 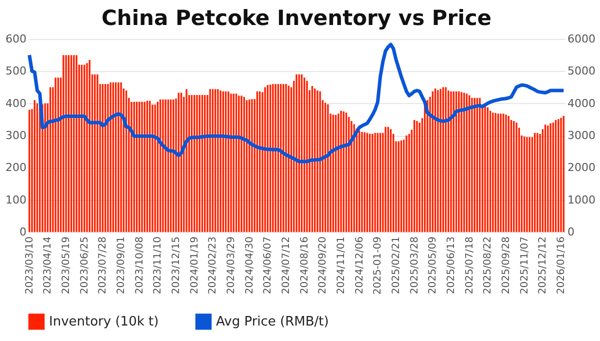 I want to click on x-tick-label: 2024/08/16, so click(x=304, y=265).